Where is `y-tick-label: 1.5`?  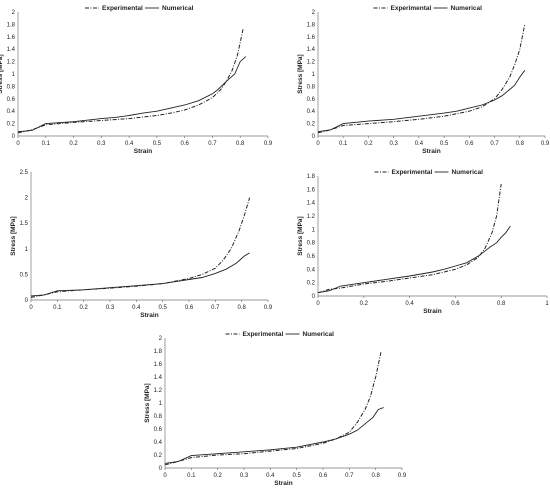
y-tick-label: 1.5 is located at coordinates (24, 224).